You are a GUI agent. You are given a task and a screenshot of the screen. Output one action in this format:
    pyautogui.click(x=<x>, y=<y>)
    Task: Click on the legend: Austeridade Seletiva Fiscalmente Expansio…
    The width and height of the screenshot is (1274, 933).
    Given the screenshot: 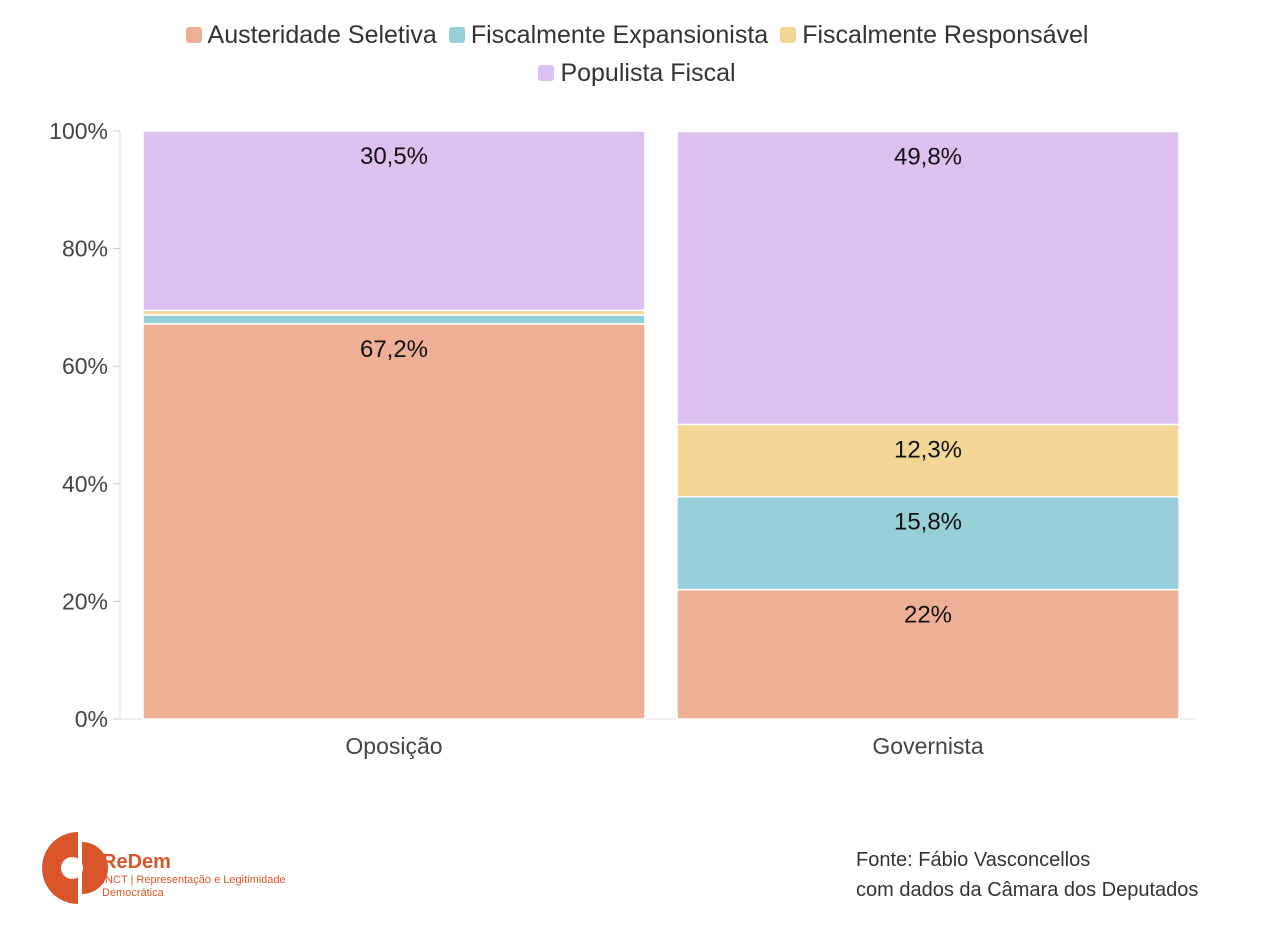 What is the action you would take?
    pyautogui.click(x=637, y=54)
    